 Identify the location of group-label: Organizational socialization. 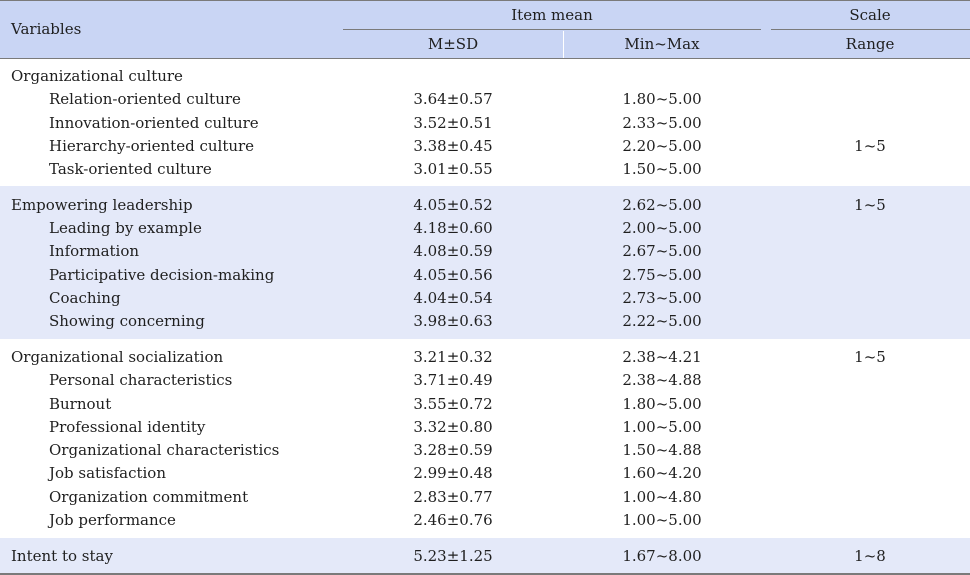
(117, 357).